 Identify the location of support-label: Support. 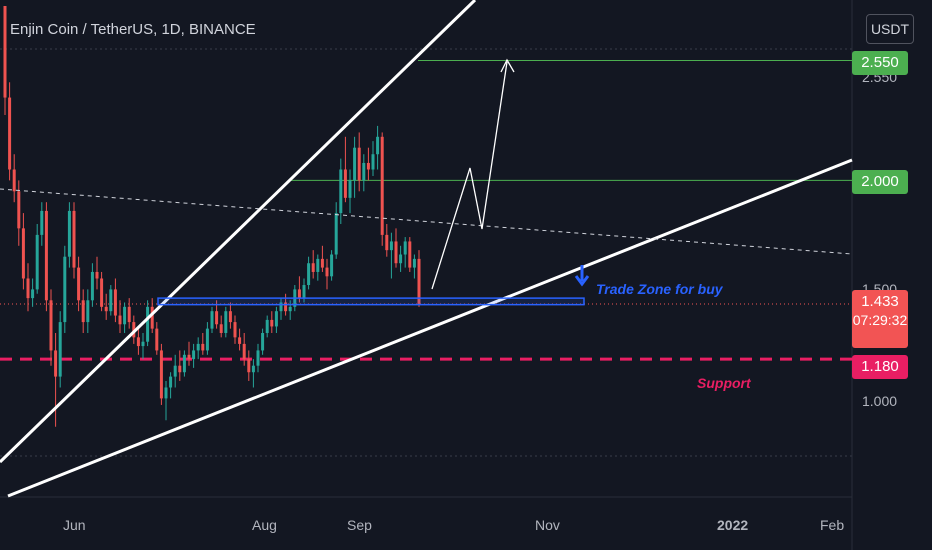
(724, 383).